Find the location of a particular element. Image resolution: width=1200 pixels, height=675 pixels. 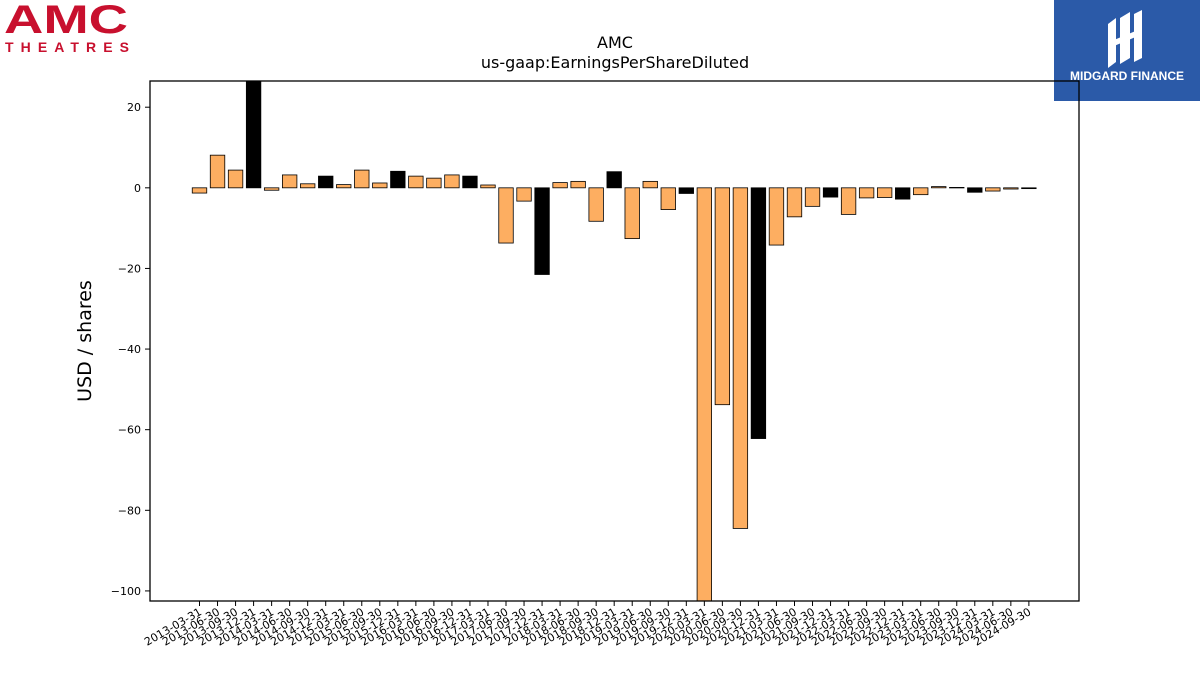

y-tick-label: 0 is located at coordinates (137, 188).